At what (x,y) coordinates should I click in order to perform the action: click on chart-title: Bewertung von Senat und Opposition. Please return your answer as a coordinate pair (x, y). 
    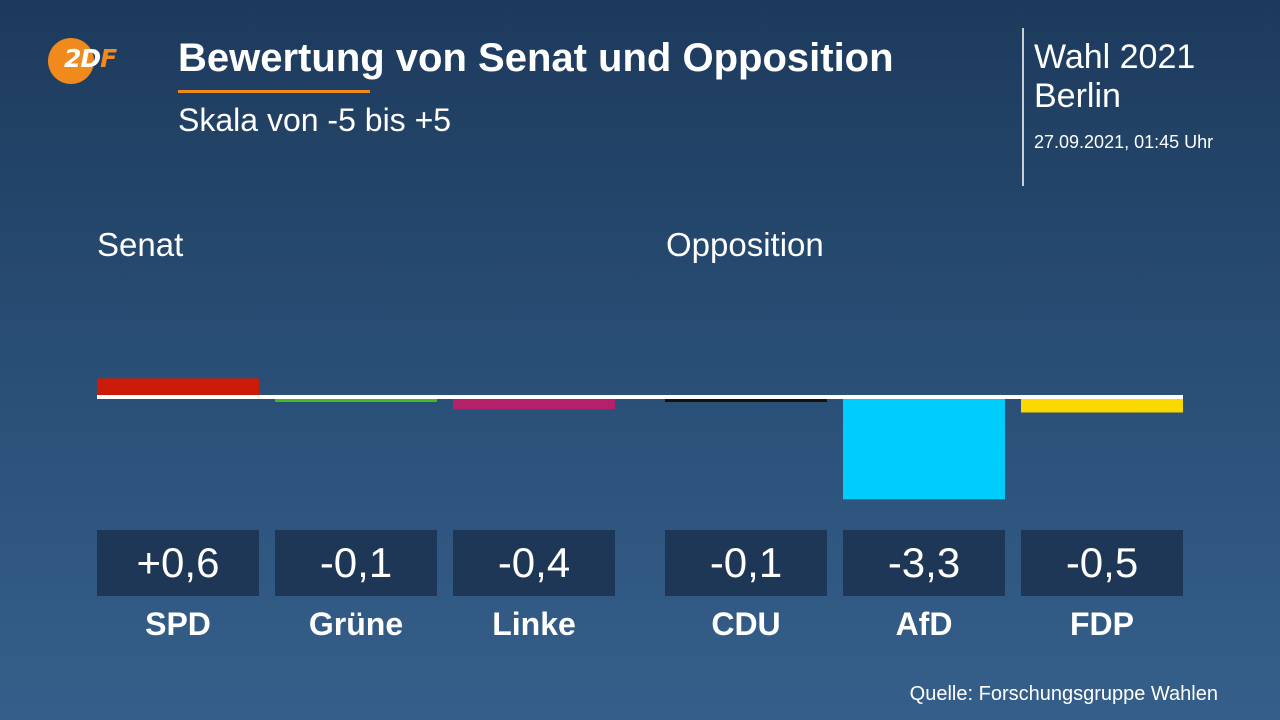
    Looking at the image, I should click on (536, 58).